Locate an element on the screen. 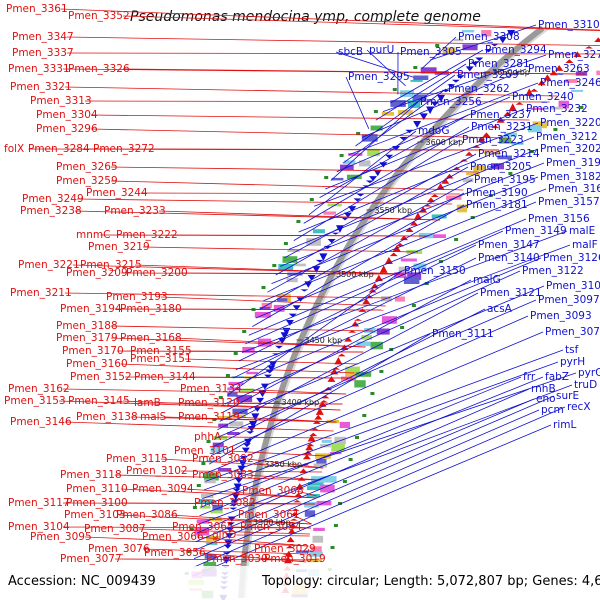 This screenshot has height=600, width=600. right-gene-label: Pmen_3156 is located at coordinates (559, 219).